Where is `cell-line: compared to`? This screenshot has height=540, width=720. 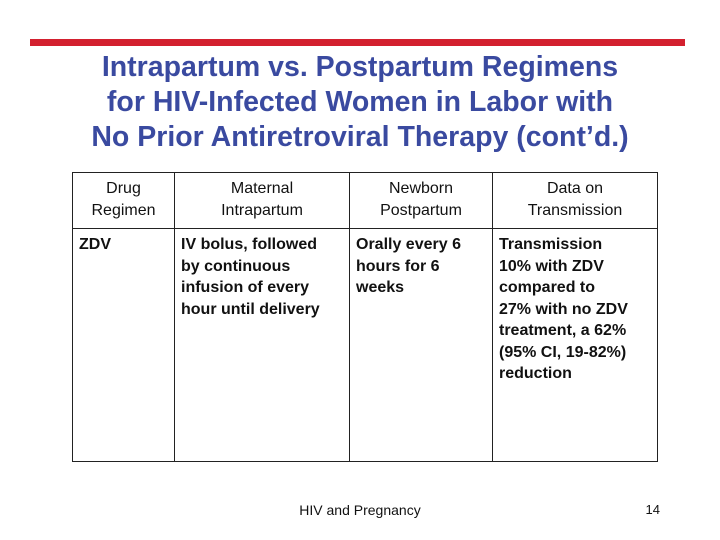
cell-line: compared to is located at coordinates (547, 287).